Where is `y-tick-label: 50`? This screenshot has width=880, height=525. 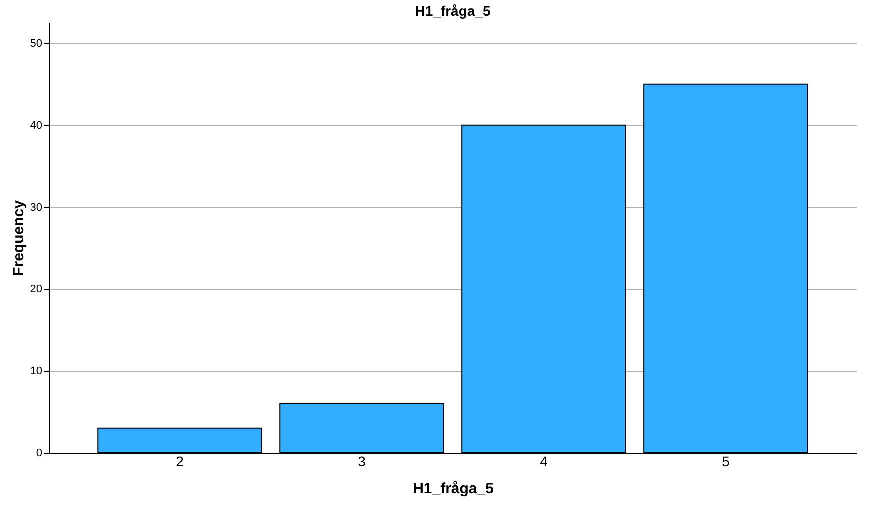 y-tick-label: 50 is located at coordinates (36, 44).